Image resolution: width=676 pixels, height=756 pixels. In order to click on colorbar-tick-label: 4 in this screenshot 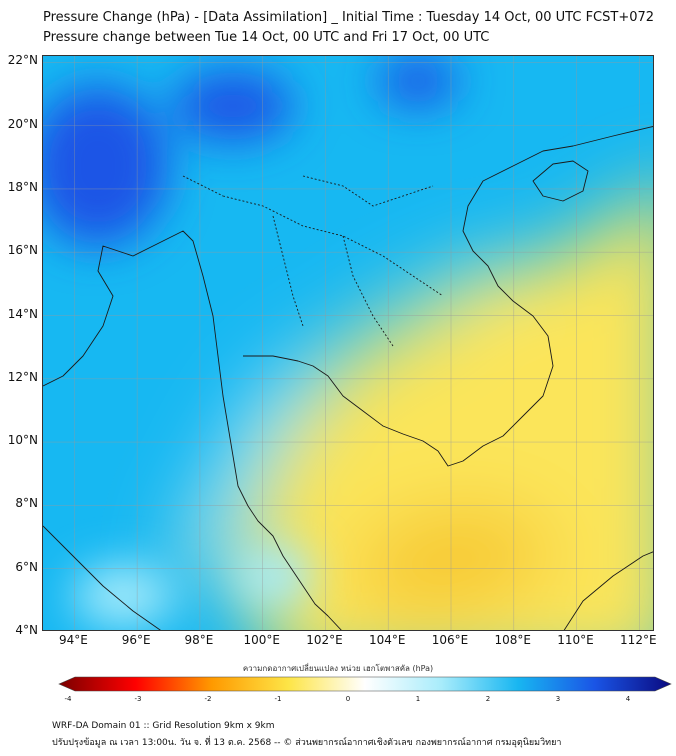, I will do `click(628, 699)`.